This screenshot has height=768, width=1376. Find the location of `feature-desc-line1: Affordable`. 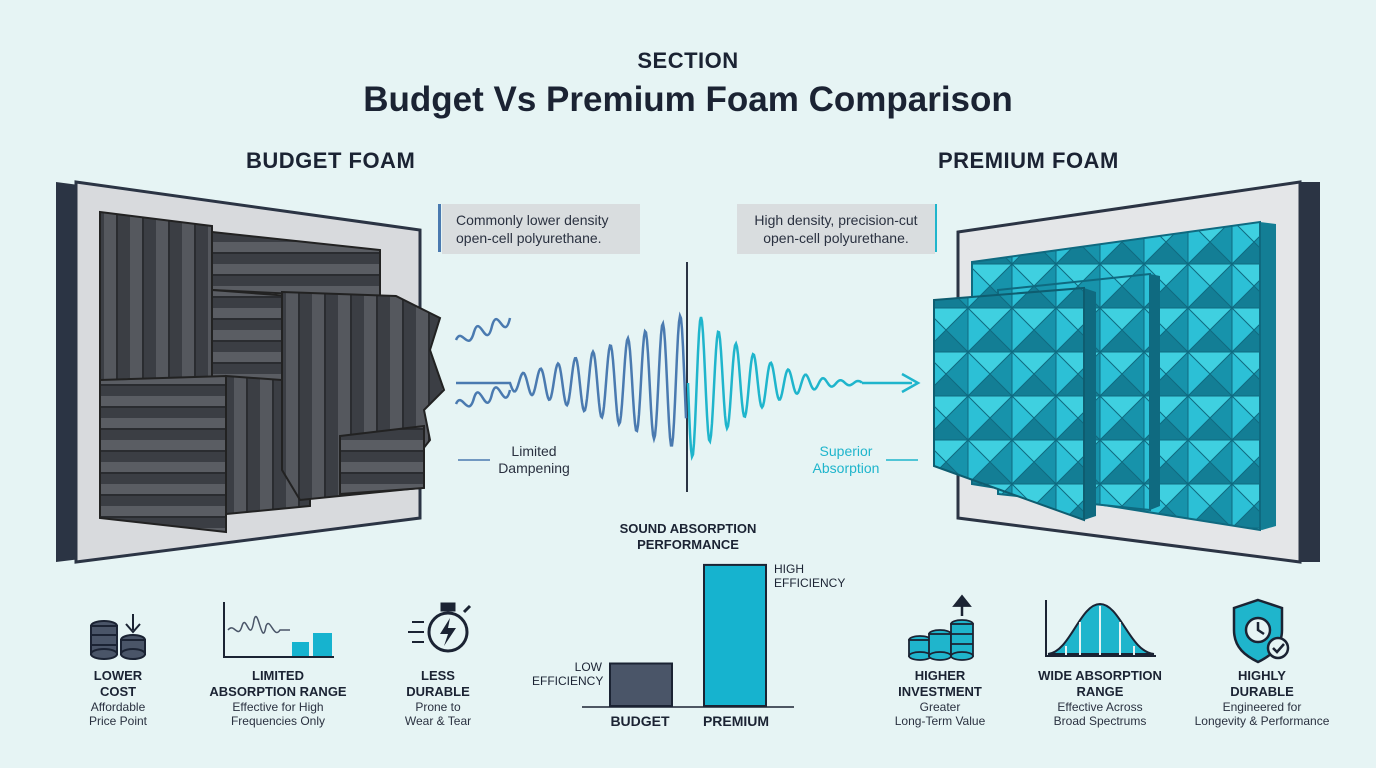

feature-desc-line1: Affordable is located at coordinates (118, 707).